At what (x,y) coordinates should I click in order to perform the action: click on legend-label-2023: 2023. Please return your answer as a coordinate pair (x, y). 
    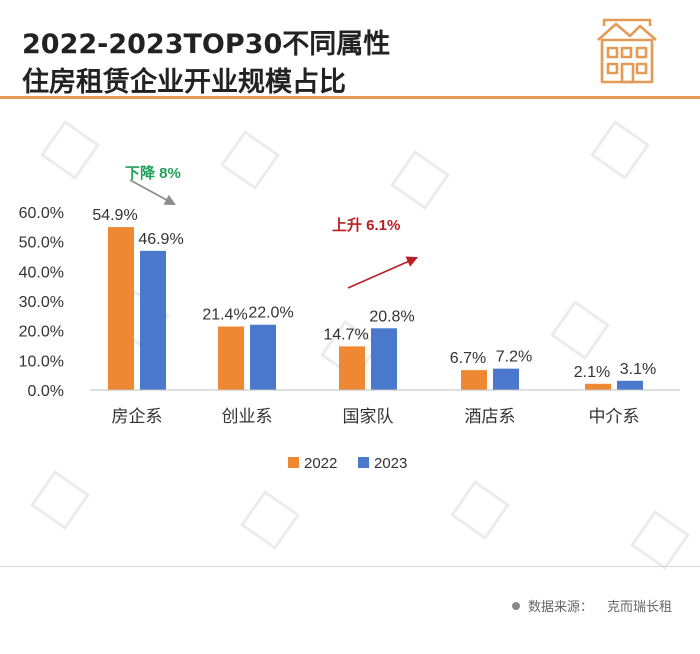
    Looking at the image, I should click on (390, 463).